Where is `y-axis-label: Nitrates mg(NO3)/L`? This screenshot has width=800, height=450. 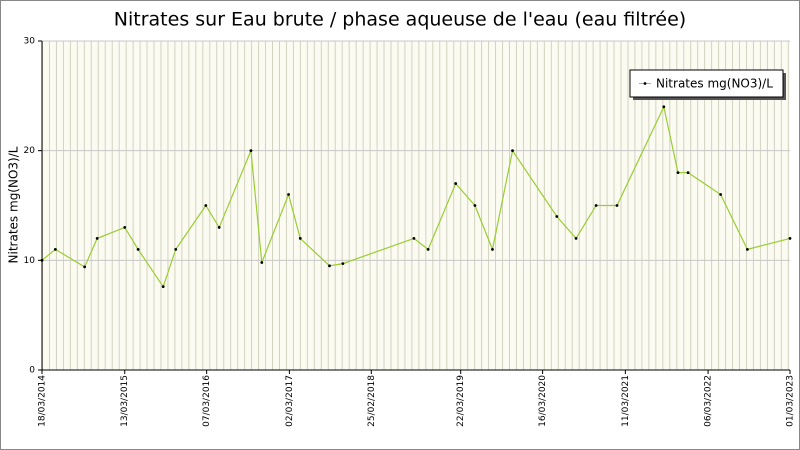 y-axis-label: Nitrates mg(NO3)/L is located at coordinates (14, 204).